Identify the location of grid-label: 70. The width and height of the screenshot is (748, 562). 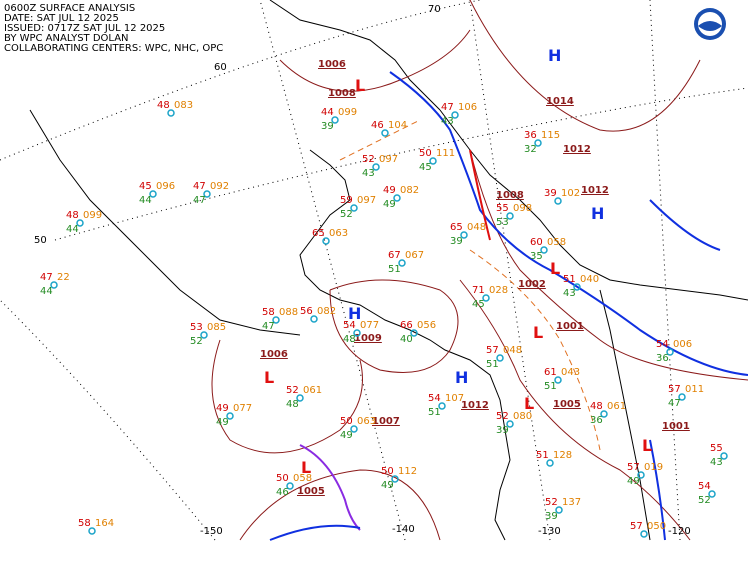
(434, 9).